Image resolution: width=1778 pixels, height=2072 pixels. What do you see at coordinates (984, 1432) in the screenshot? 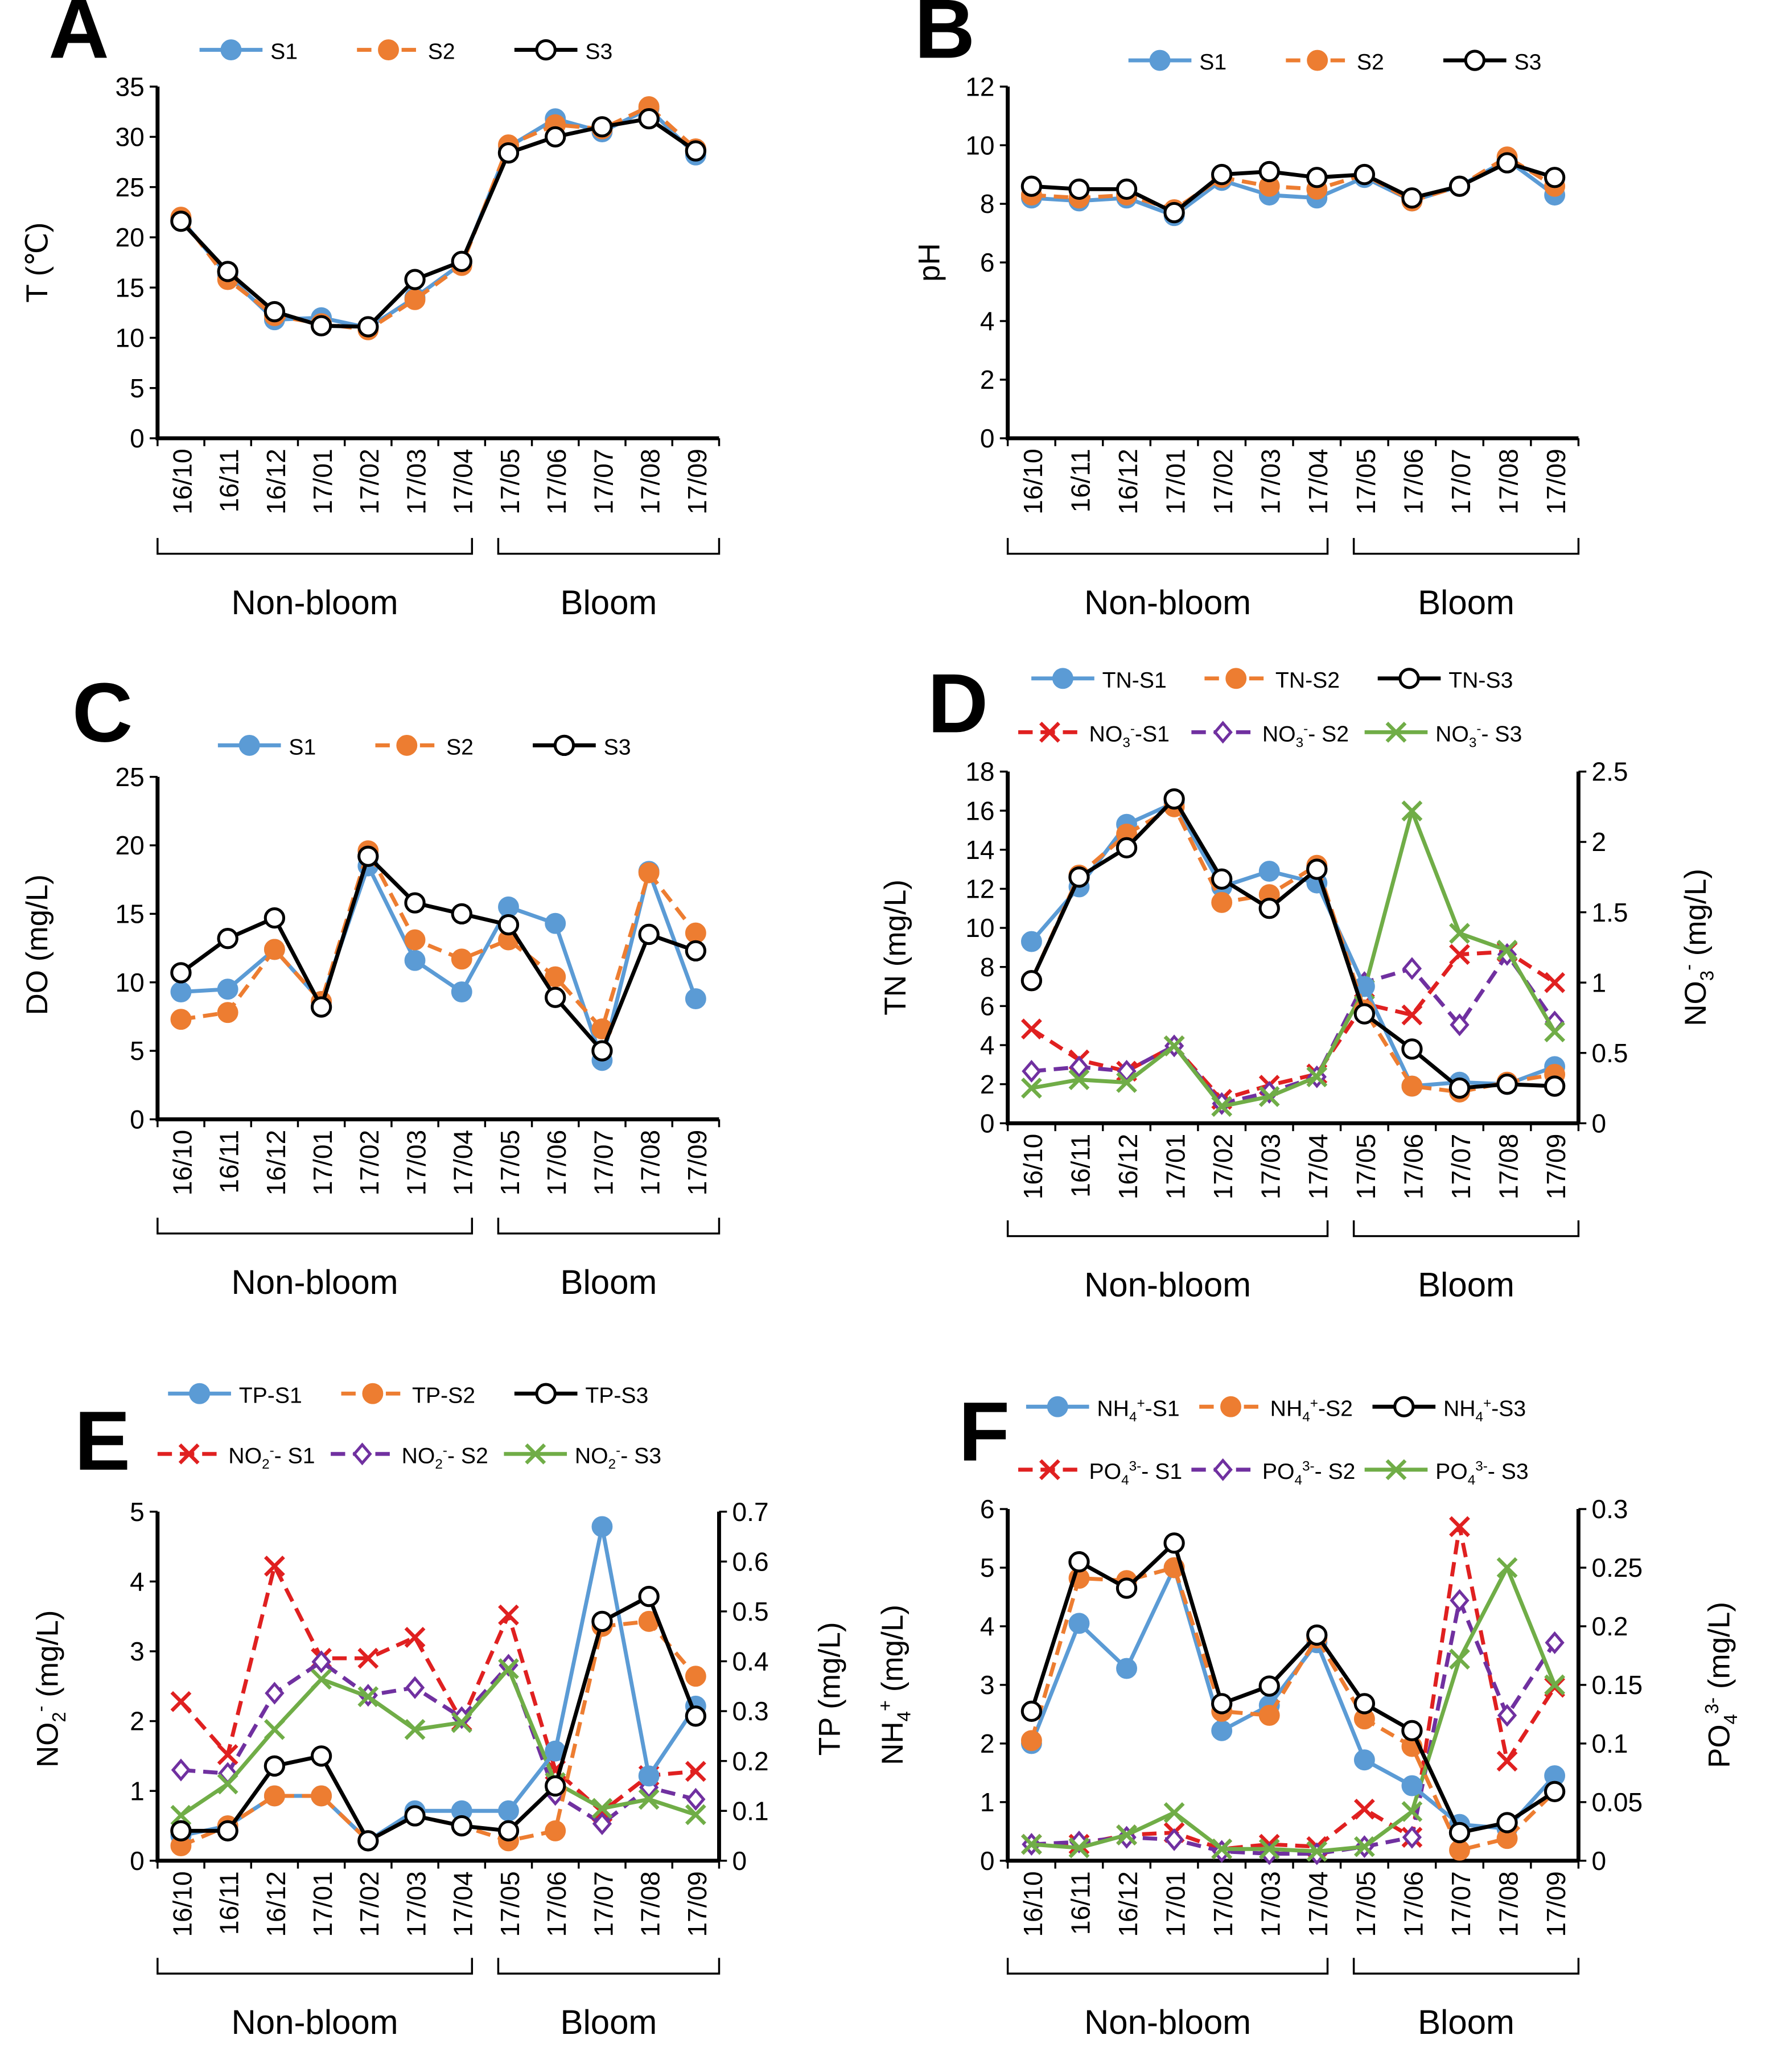
I see `panel-f-letter: F` at bounding box center [984, 1432].